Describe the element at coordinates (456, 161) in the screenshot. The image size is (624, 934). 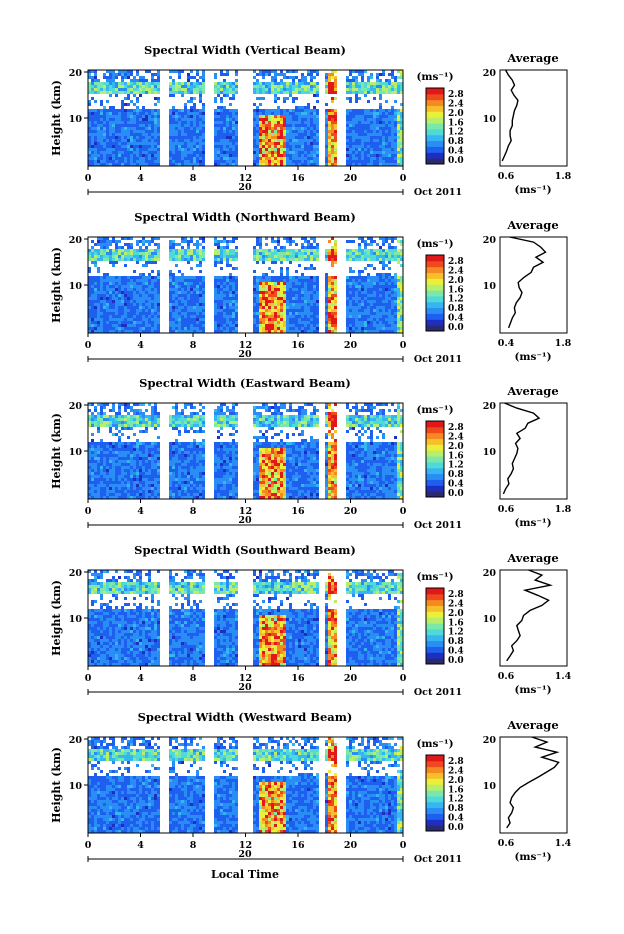
I see `colorbar-tick: 0.0` at that location.